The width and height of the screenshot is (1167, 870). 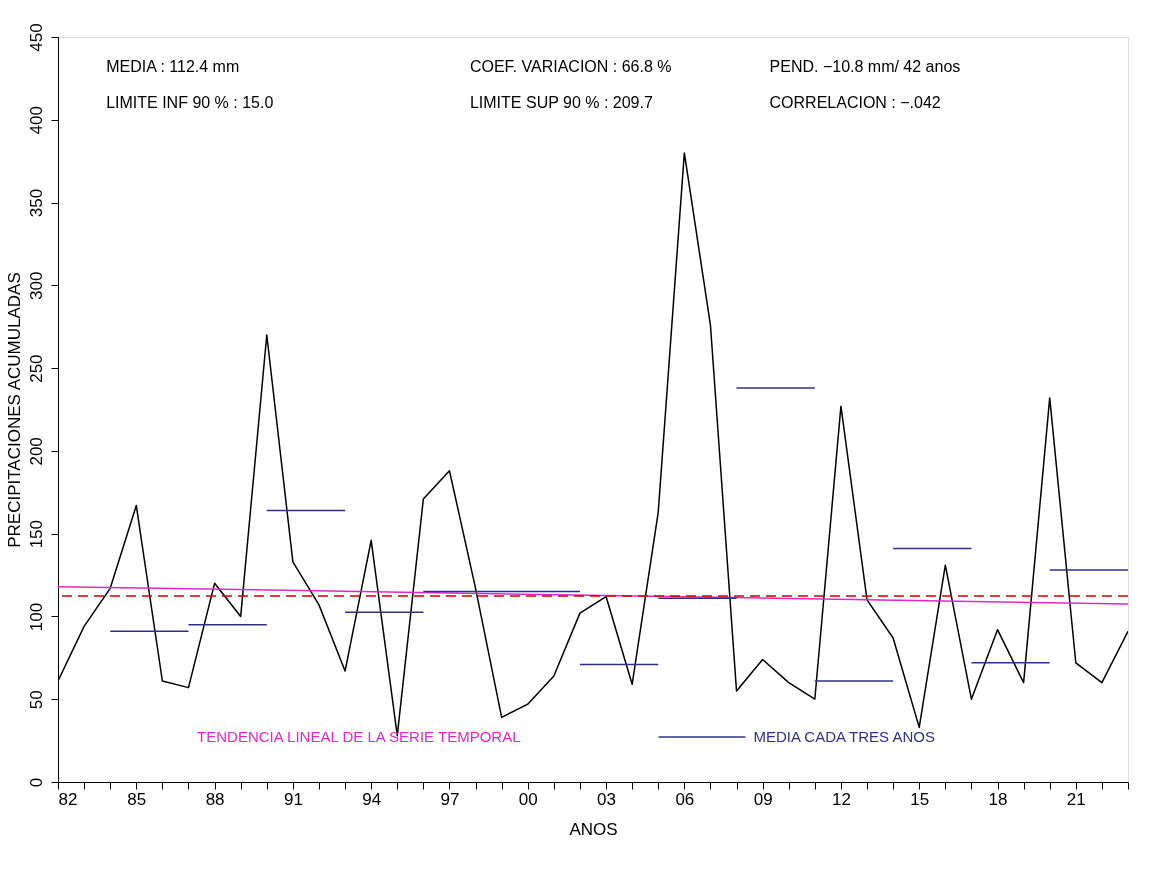 I want to click on y-tick-label: 250, so click(x=36, y=368).